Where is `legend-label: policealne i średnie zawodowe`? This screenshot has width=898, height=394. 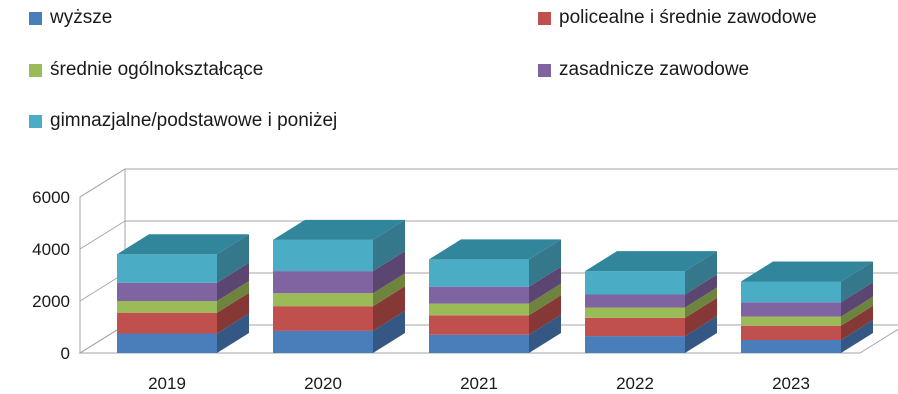 legend-label: policealne i średnie zawodowe is located at coordinates (688, 17).